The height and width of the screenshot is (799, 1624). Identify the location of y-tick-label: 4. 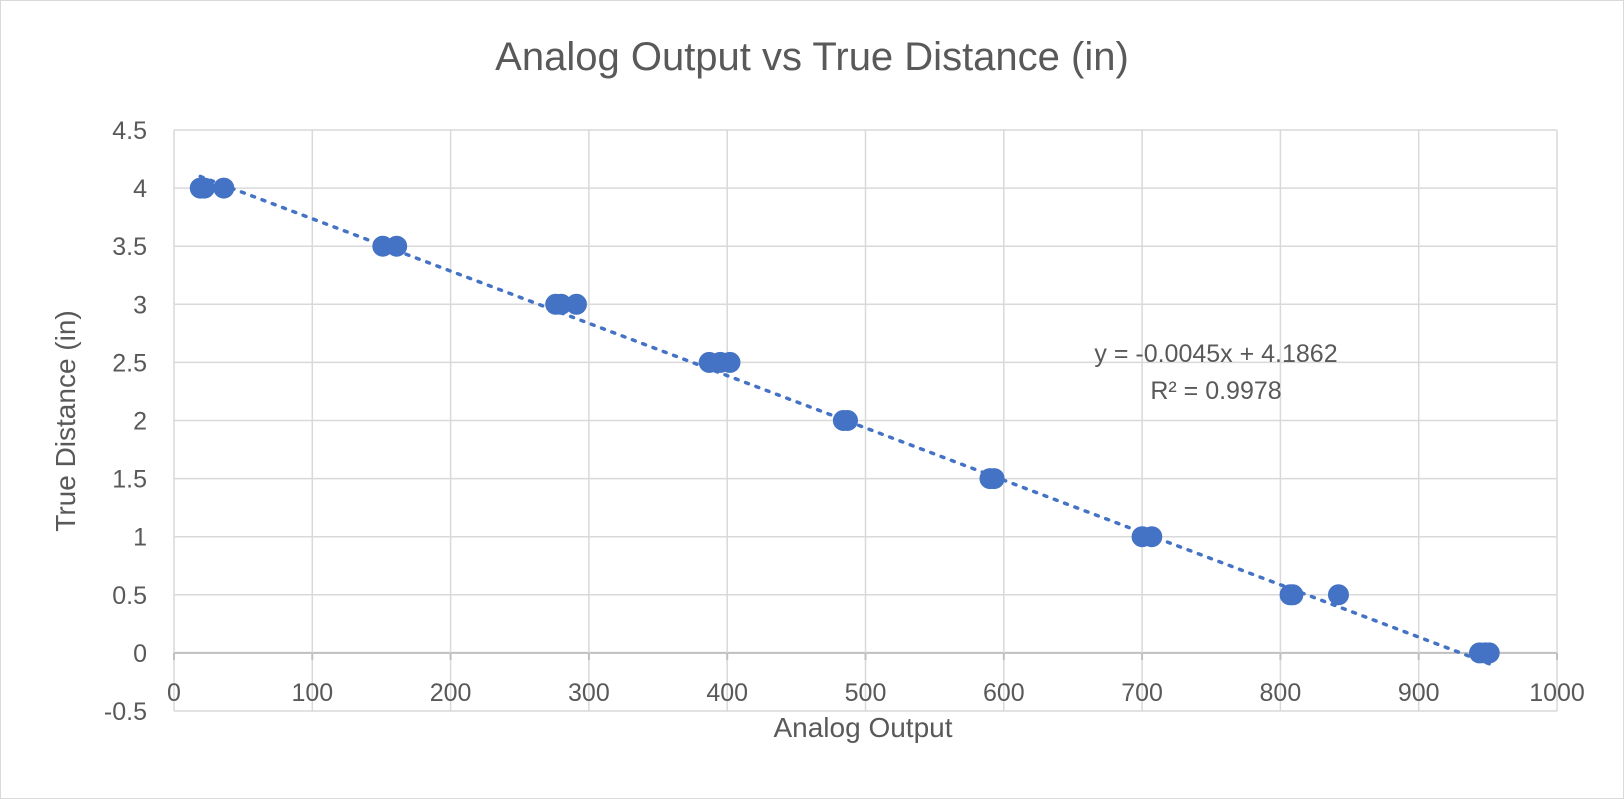
(140, 189).